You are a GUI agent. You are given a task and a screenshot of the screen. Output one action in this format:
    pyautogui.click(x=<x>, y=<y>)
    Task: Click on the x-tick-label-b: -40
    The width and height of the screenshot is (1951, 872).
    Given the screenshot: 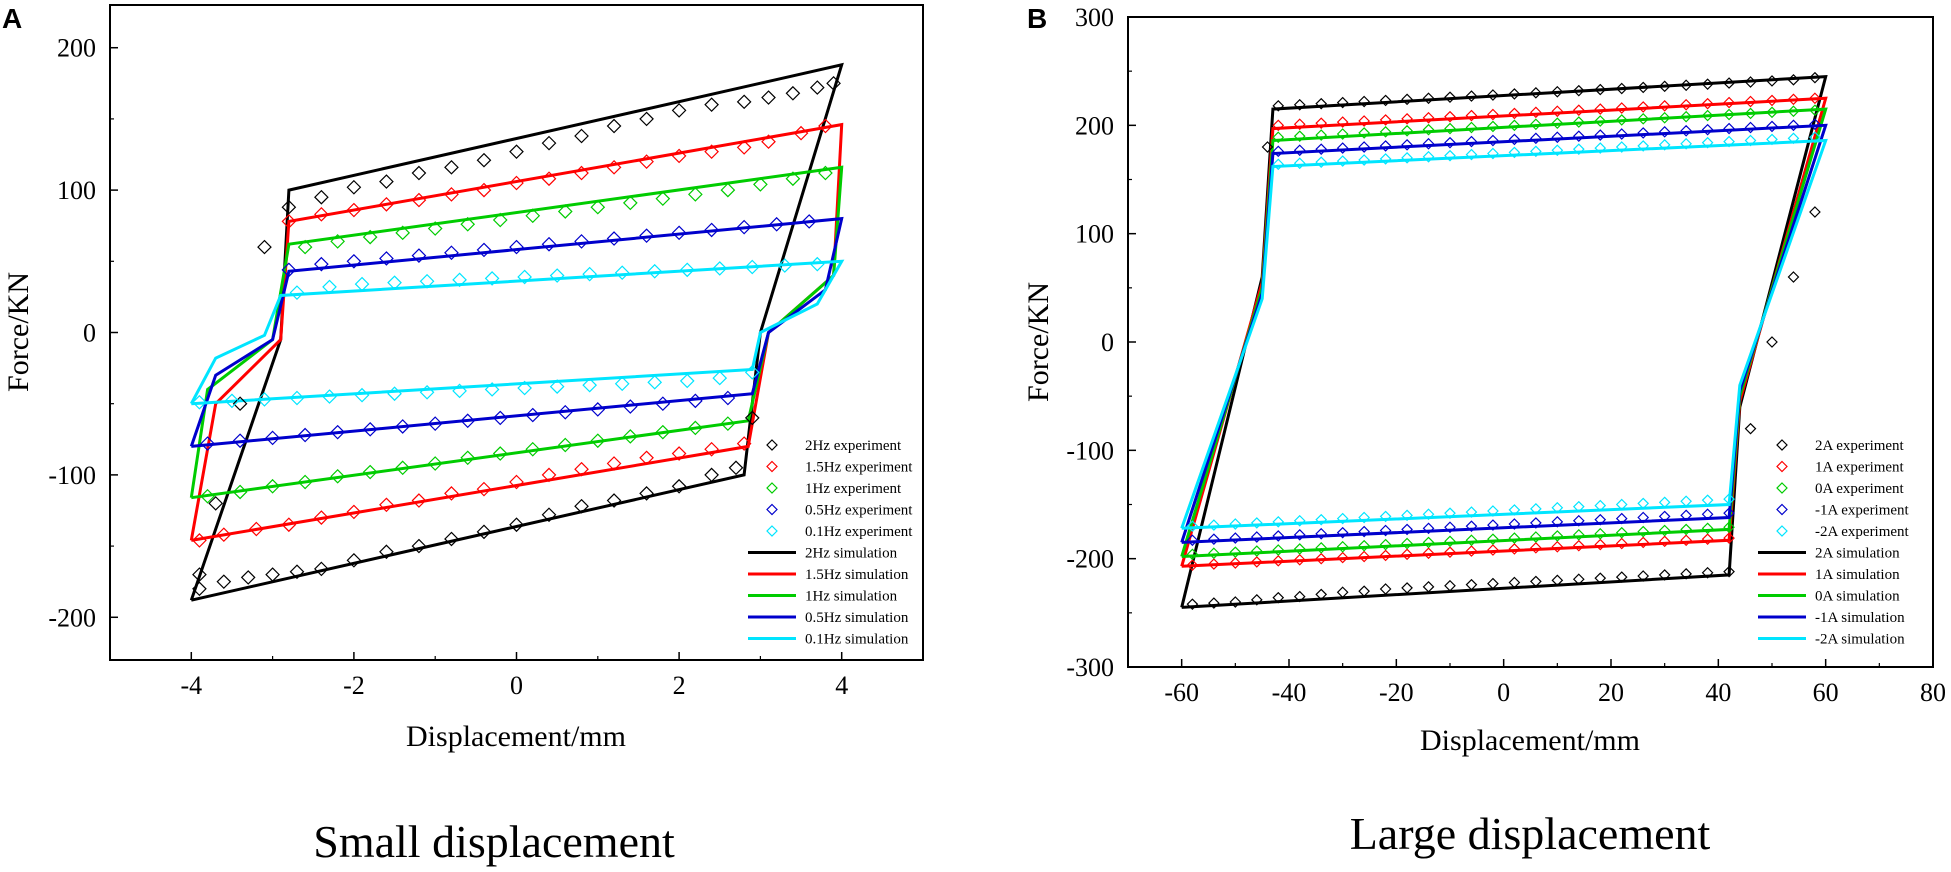 What is the action you would take?
    pyautogui.click(x=1289, y=692)
    